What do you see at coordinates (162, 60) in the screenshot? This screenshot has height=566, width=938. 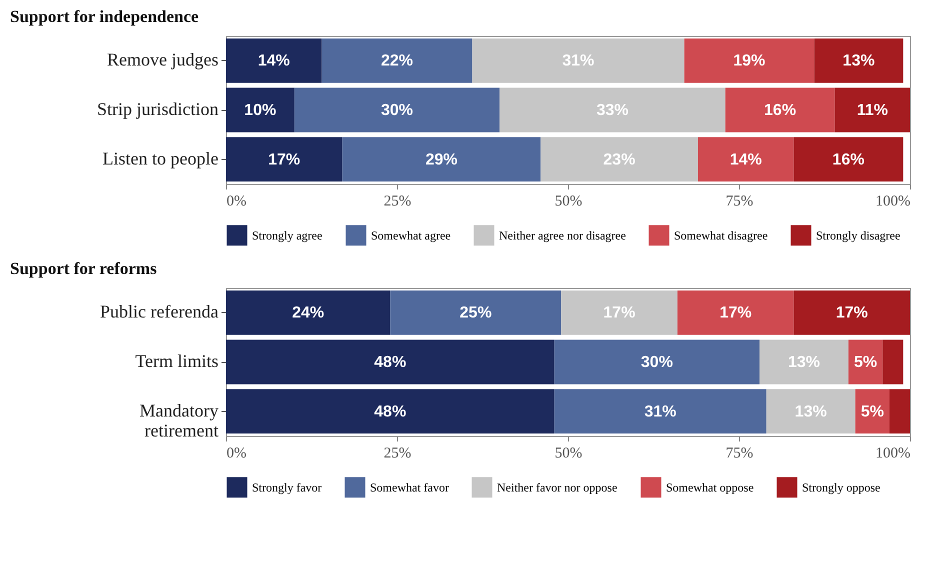 I see `y-tick-label: Remove judges` at bounding box center [162, 60].